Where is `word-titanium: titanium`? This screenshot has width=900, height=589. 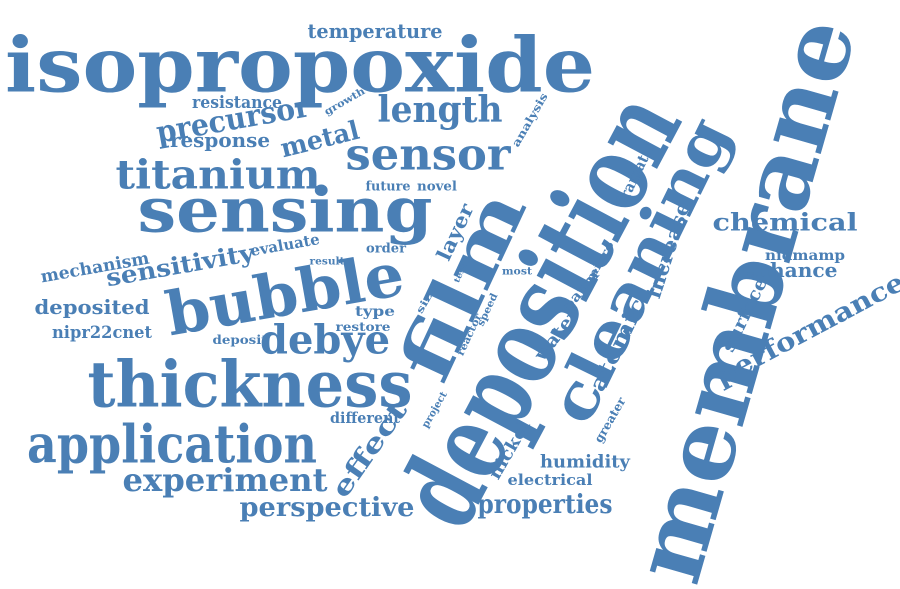
word-titanium: titanium is located at coordinates (218, 175).